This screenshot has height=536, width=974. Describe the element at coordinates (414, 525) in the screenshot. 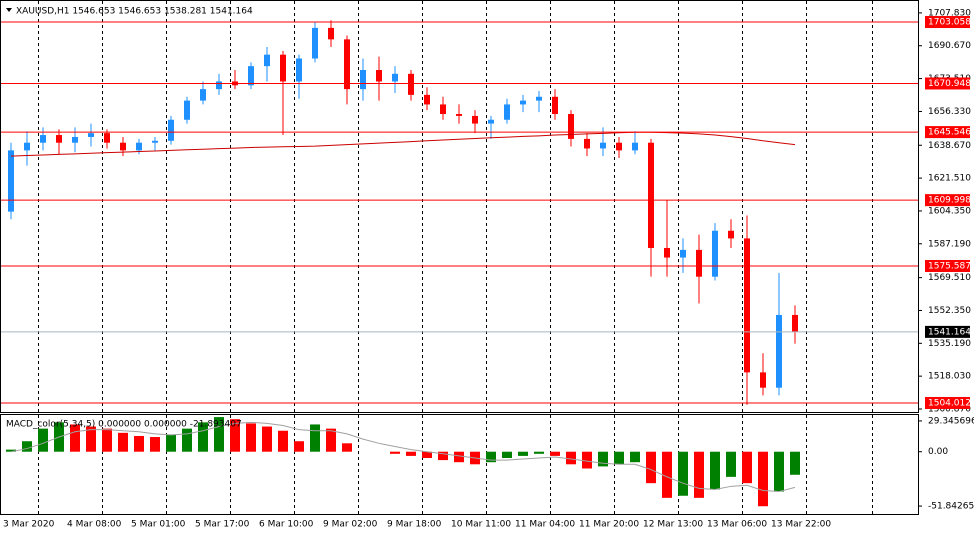

I see `x-tick-label: 9 Mar 18:00` at that location.